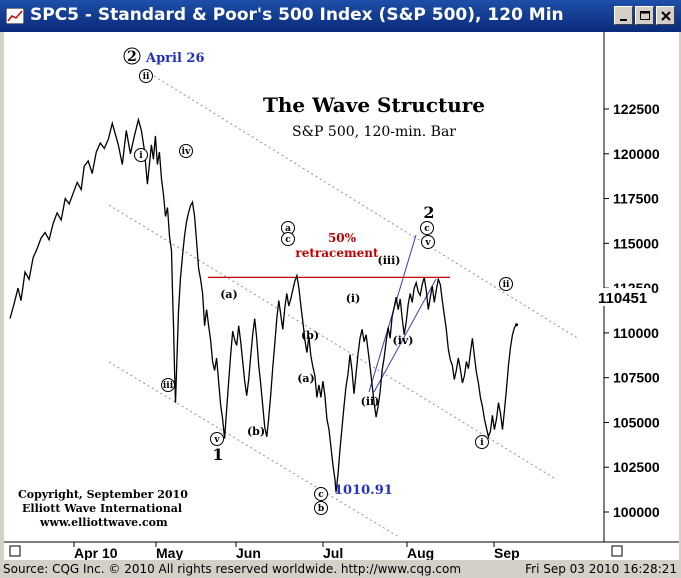 This screenshot has height=578, width=681. I want to click on wave-c-lower-label-circle, so click(321, 494).